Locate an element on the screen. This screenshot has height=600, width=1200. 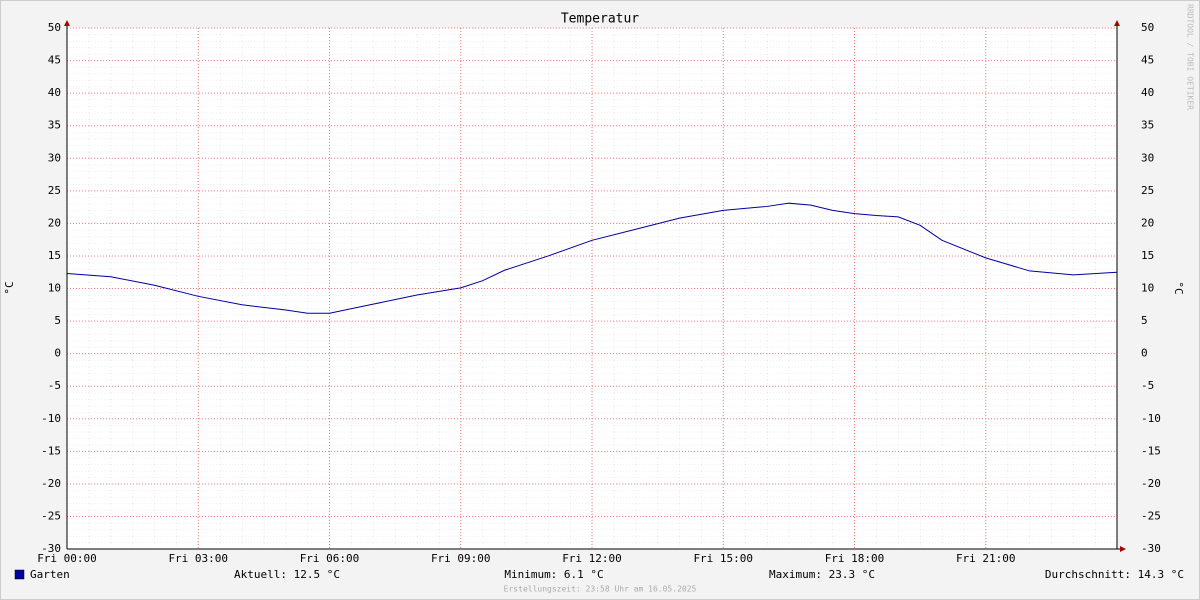
y2-tick-label: -20 is located at coordinates (1151, 483).